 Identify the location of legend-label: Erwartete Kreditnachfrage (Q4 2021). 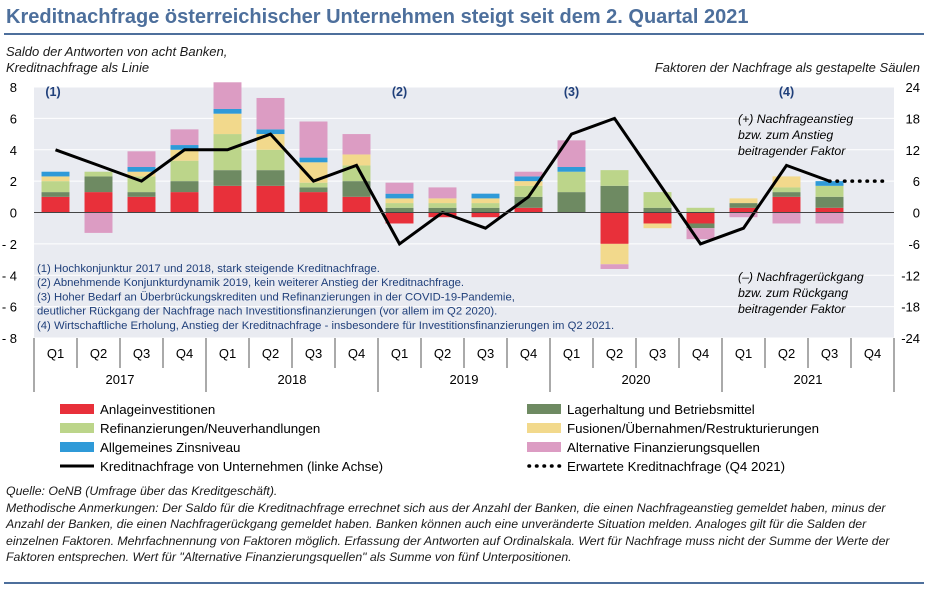
(676, 466).